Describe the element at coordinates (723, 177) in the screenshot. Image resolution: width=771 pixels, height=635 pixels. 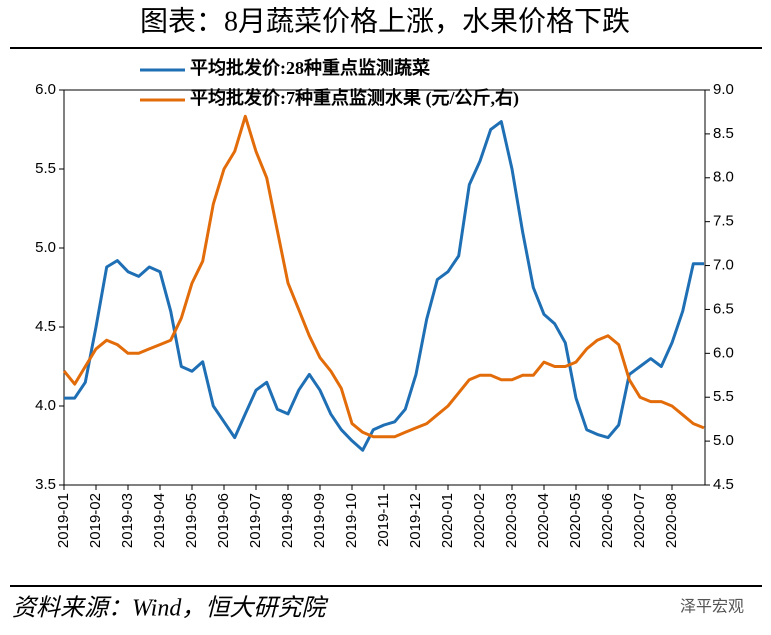
I see `y2-tick-label: 8.0` at that location.